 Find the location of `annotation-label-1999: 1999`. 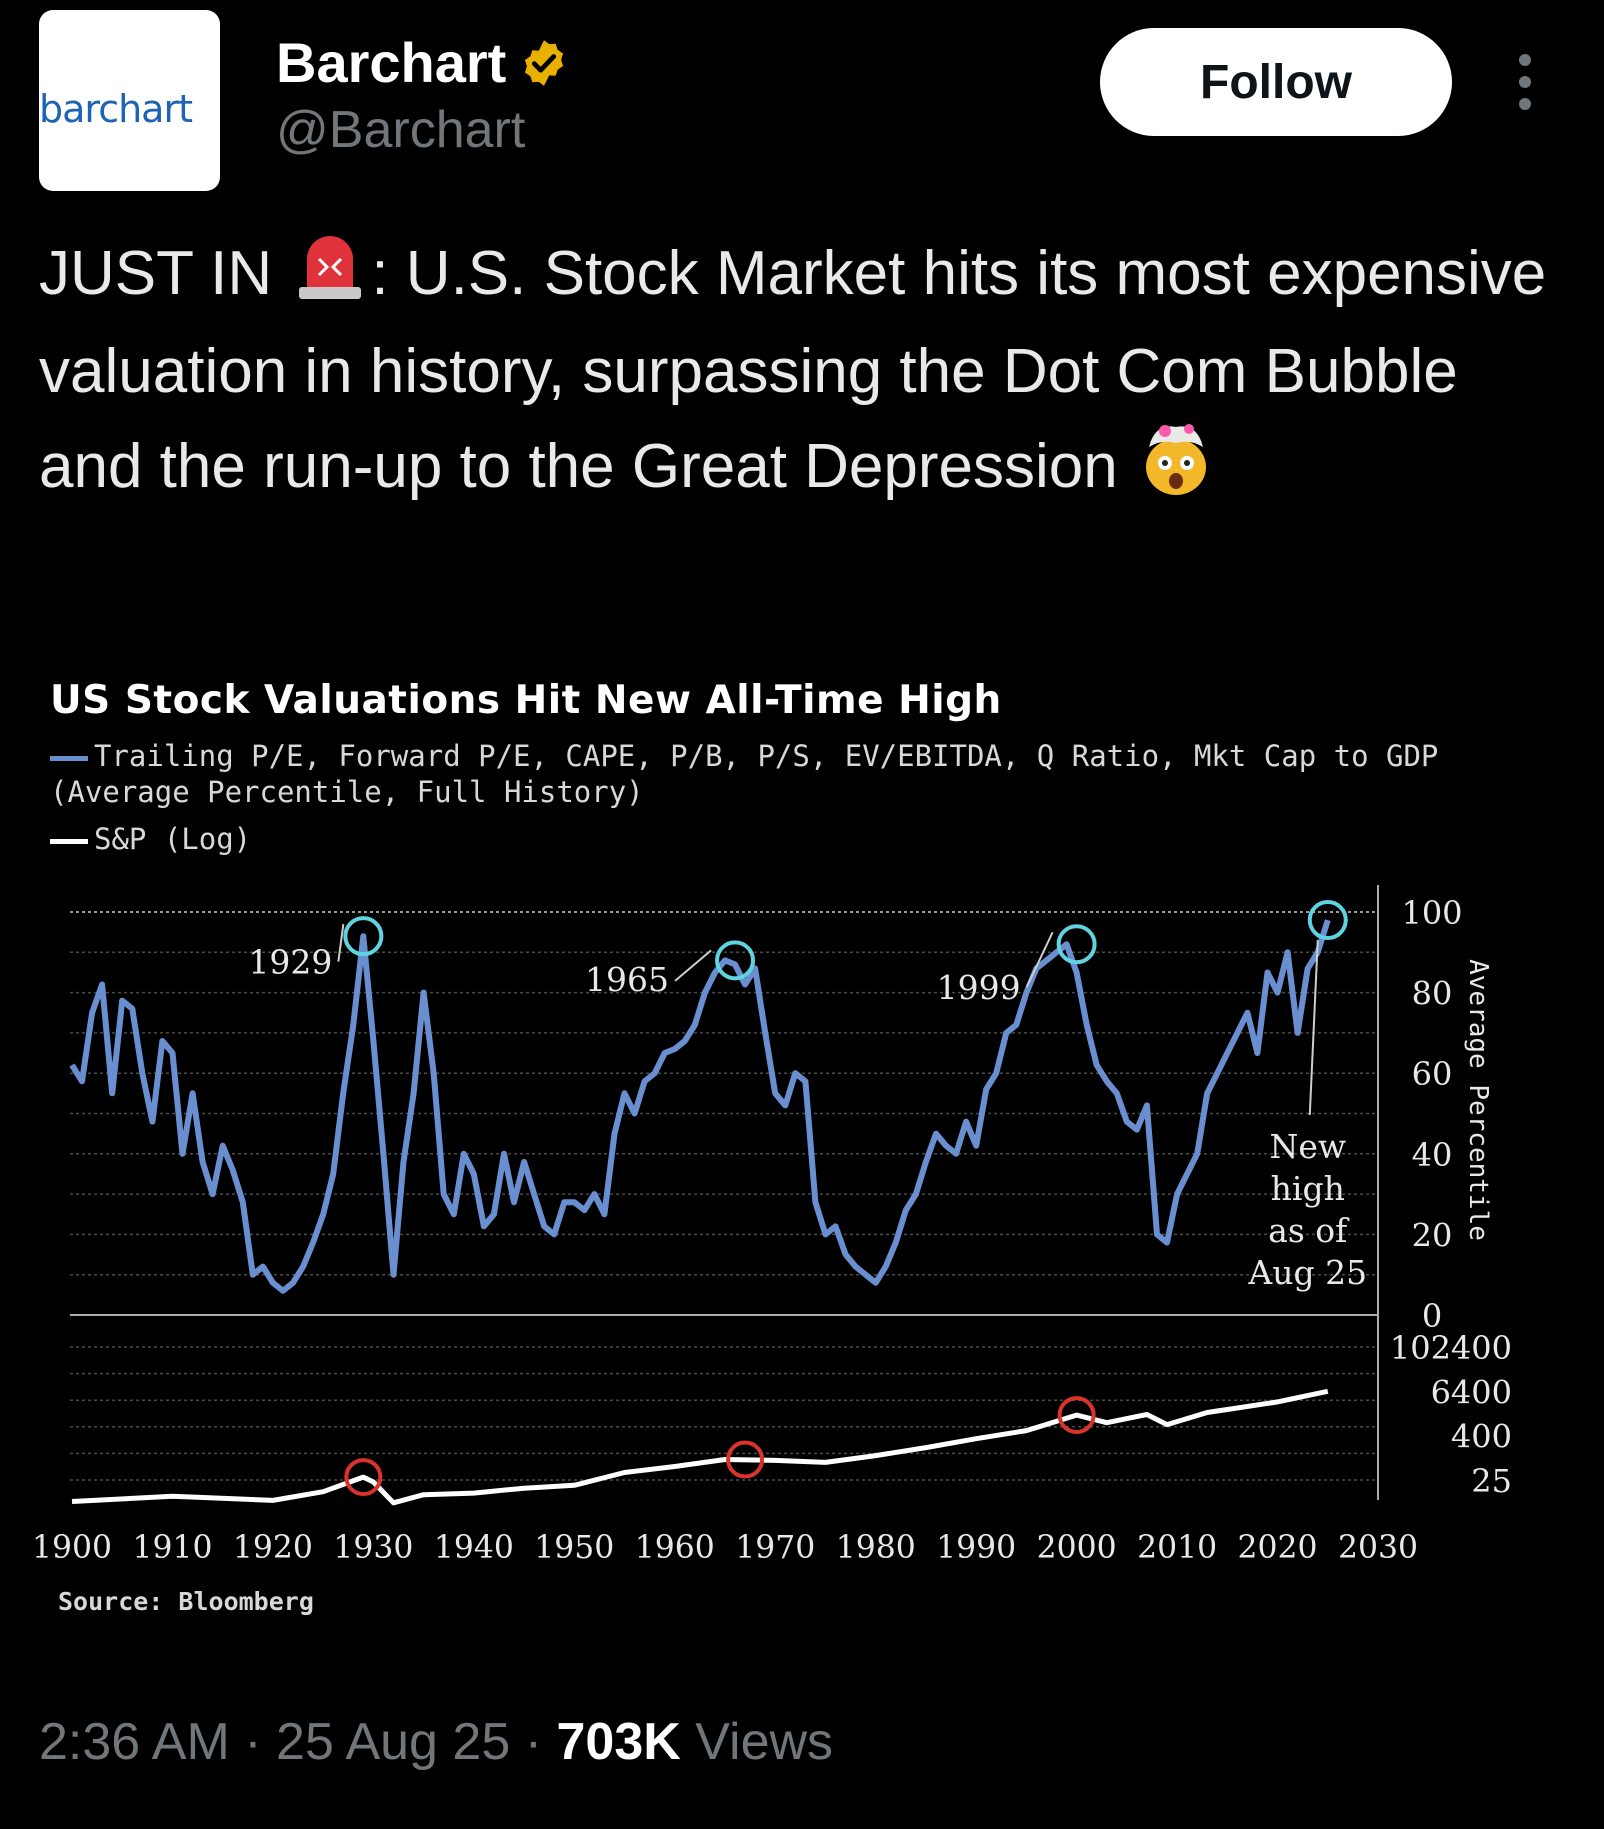

annotation-label-1999: 1999 is located at coordinates (979, 987).